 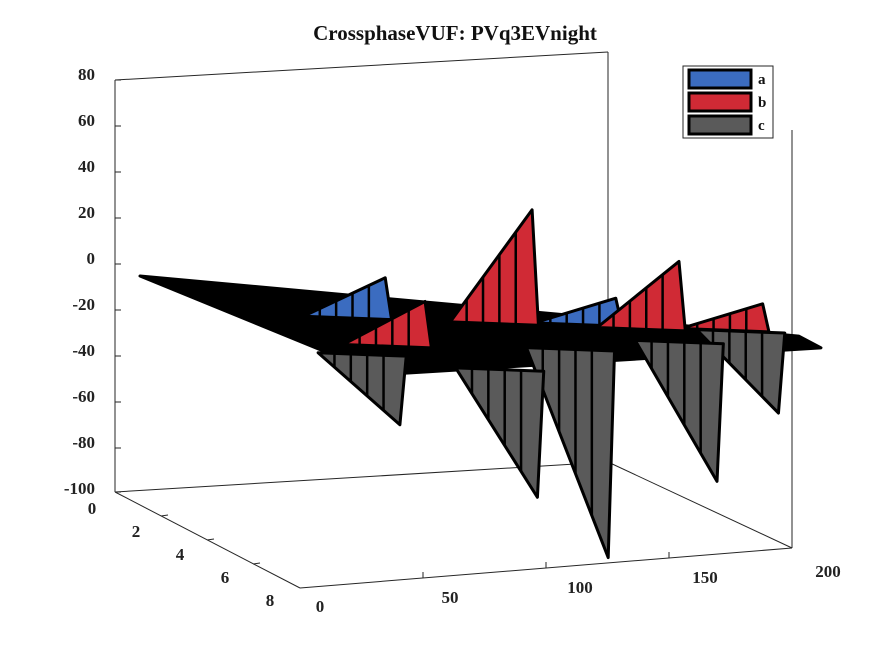 I want to click on y-tick-label: 6, so click(x=225, y=577).